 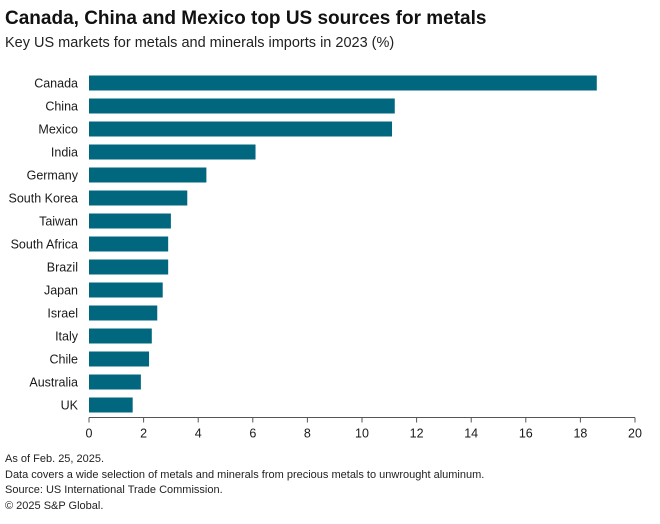 I want to click on category-label: South Africa, so click(x=44, y=245).